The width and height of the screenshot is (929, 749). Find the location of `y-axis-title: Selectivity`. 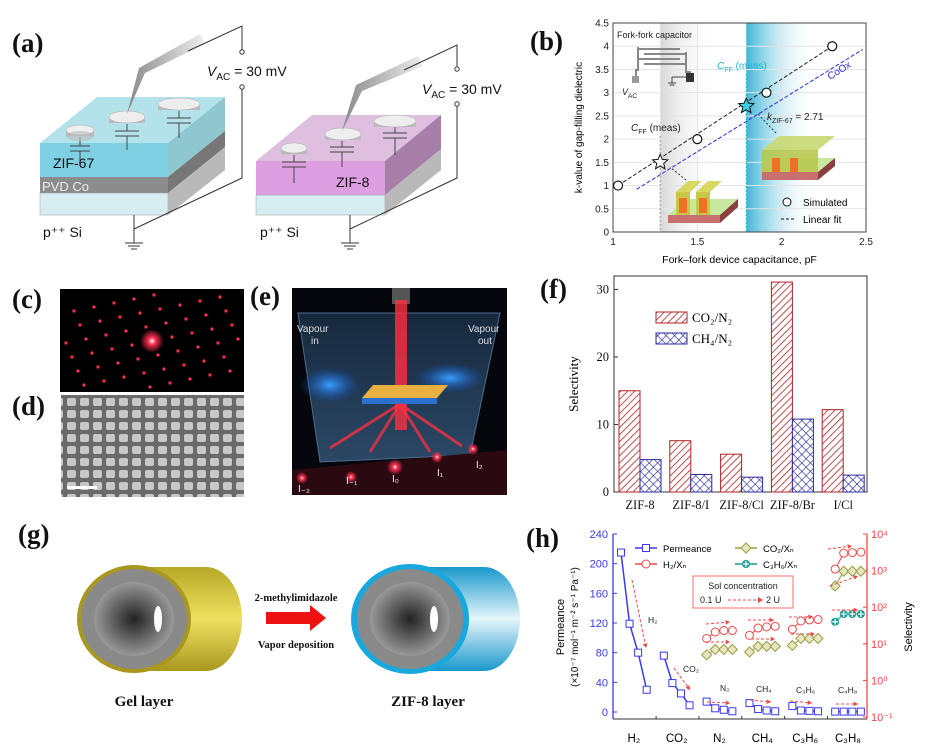

y-axis-title: Selectivity is located at coordinates (573, 384).